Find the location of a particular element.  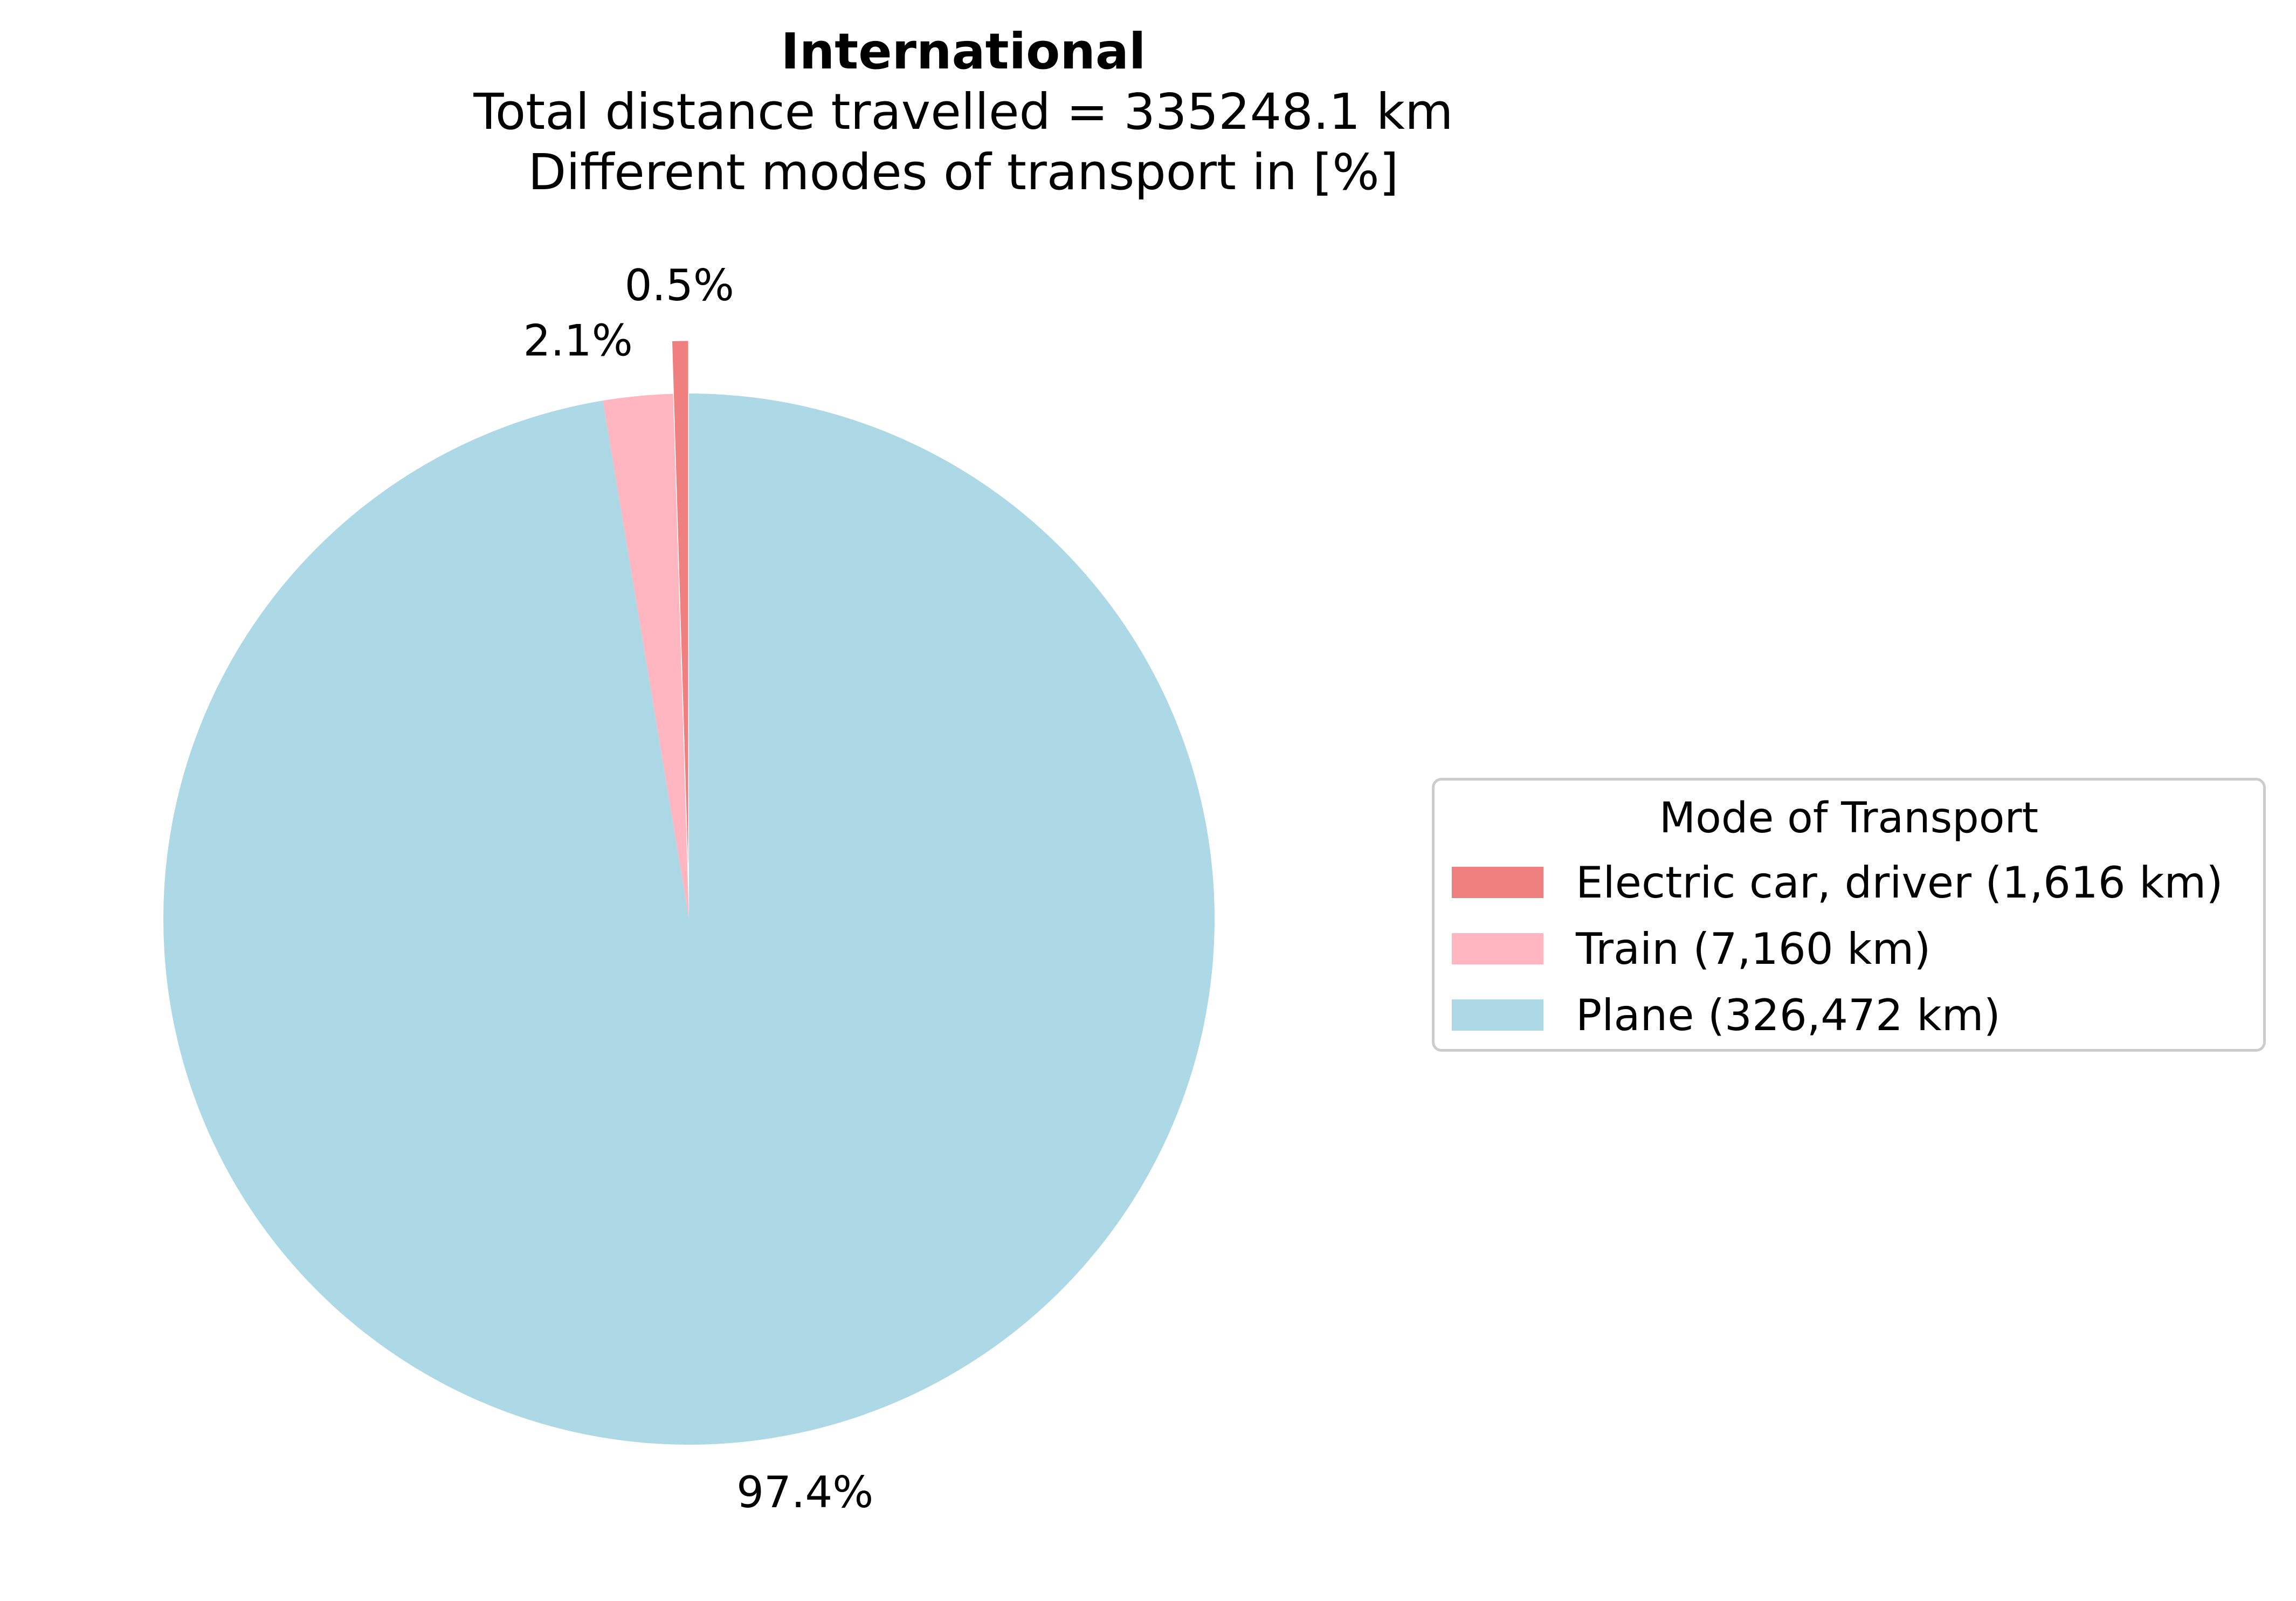

percent-label-electric-car-driver: 0.5% is located at coordinates (680, 285).